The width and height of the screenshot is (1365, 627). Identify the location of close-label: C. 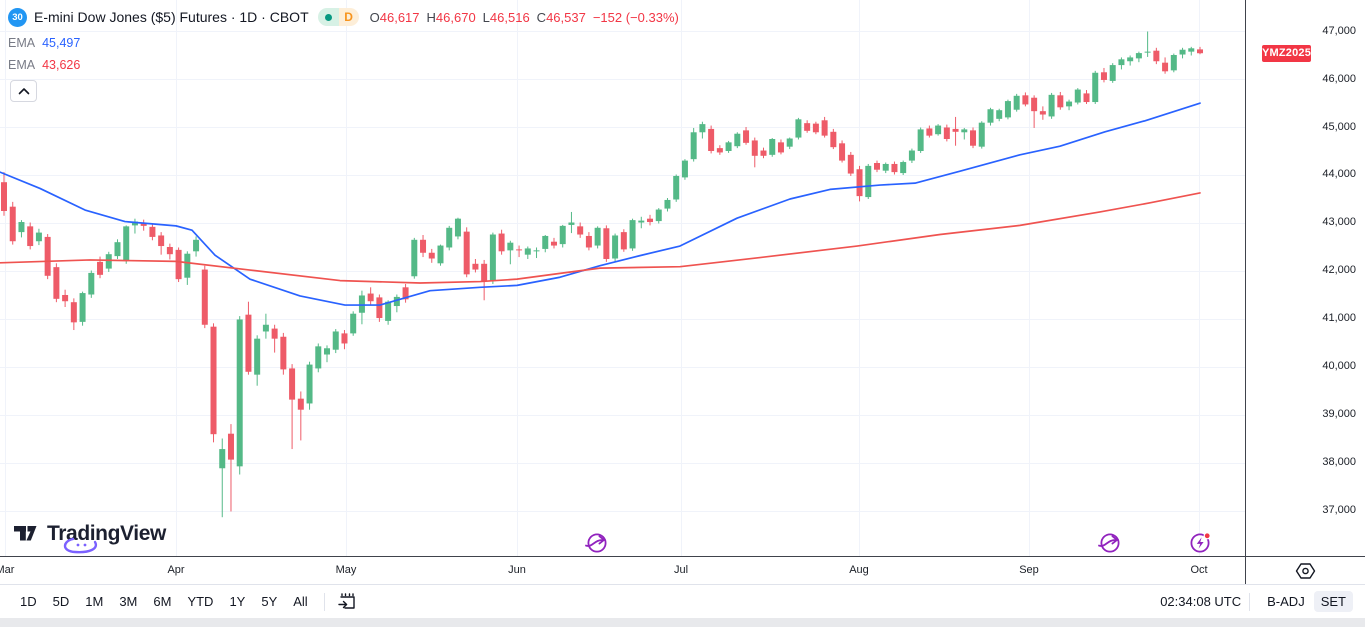
(541, 17).